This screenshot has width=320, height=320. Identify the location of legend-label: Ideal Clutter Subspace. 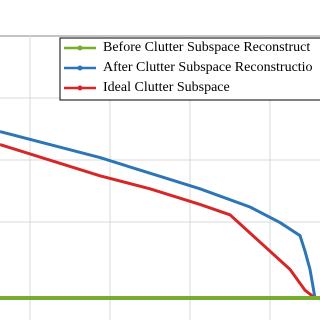
(166, 87).